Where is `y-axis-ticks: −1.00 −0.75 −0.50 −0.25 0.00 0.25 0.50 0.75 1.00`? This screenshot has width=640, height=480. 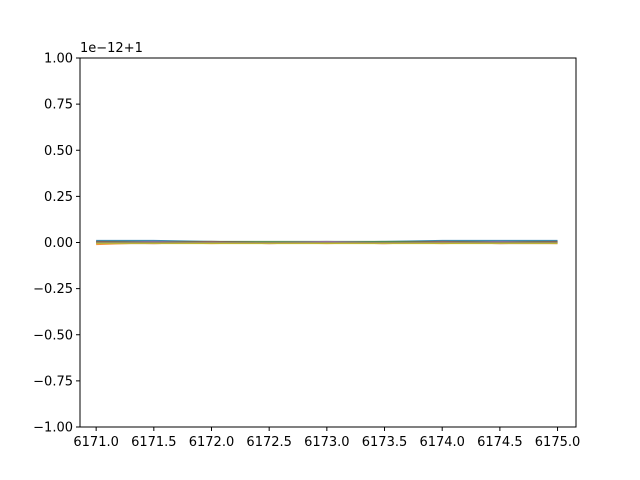 y-axis-ticks: −1.00 −0.75 −0.50 −0.25 0.00 0.25 0.50 0.75 1.00 is located at coordinates (56, 244).